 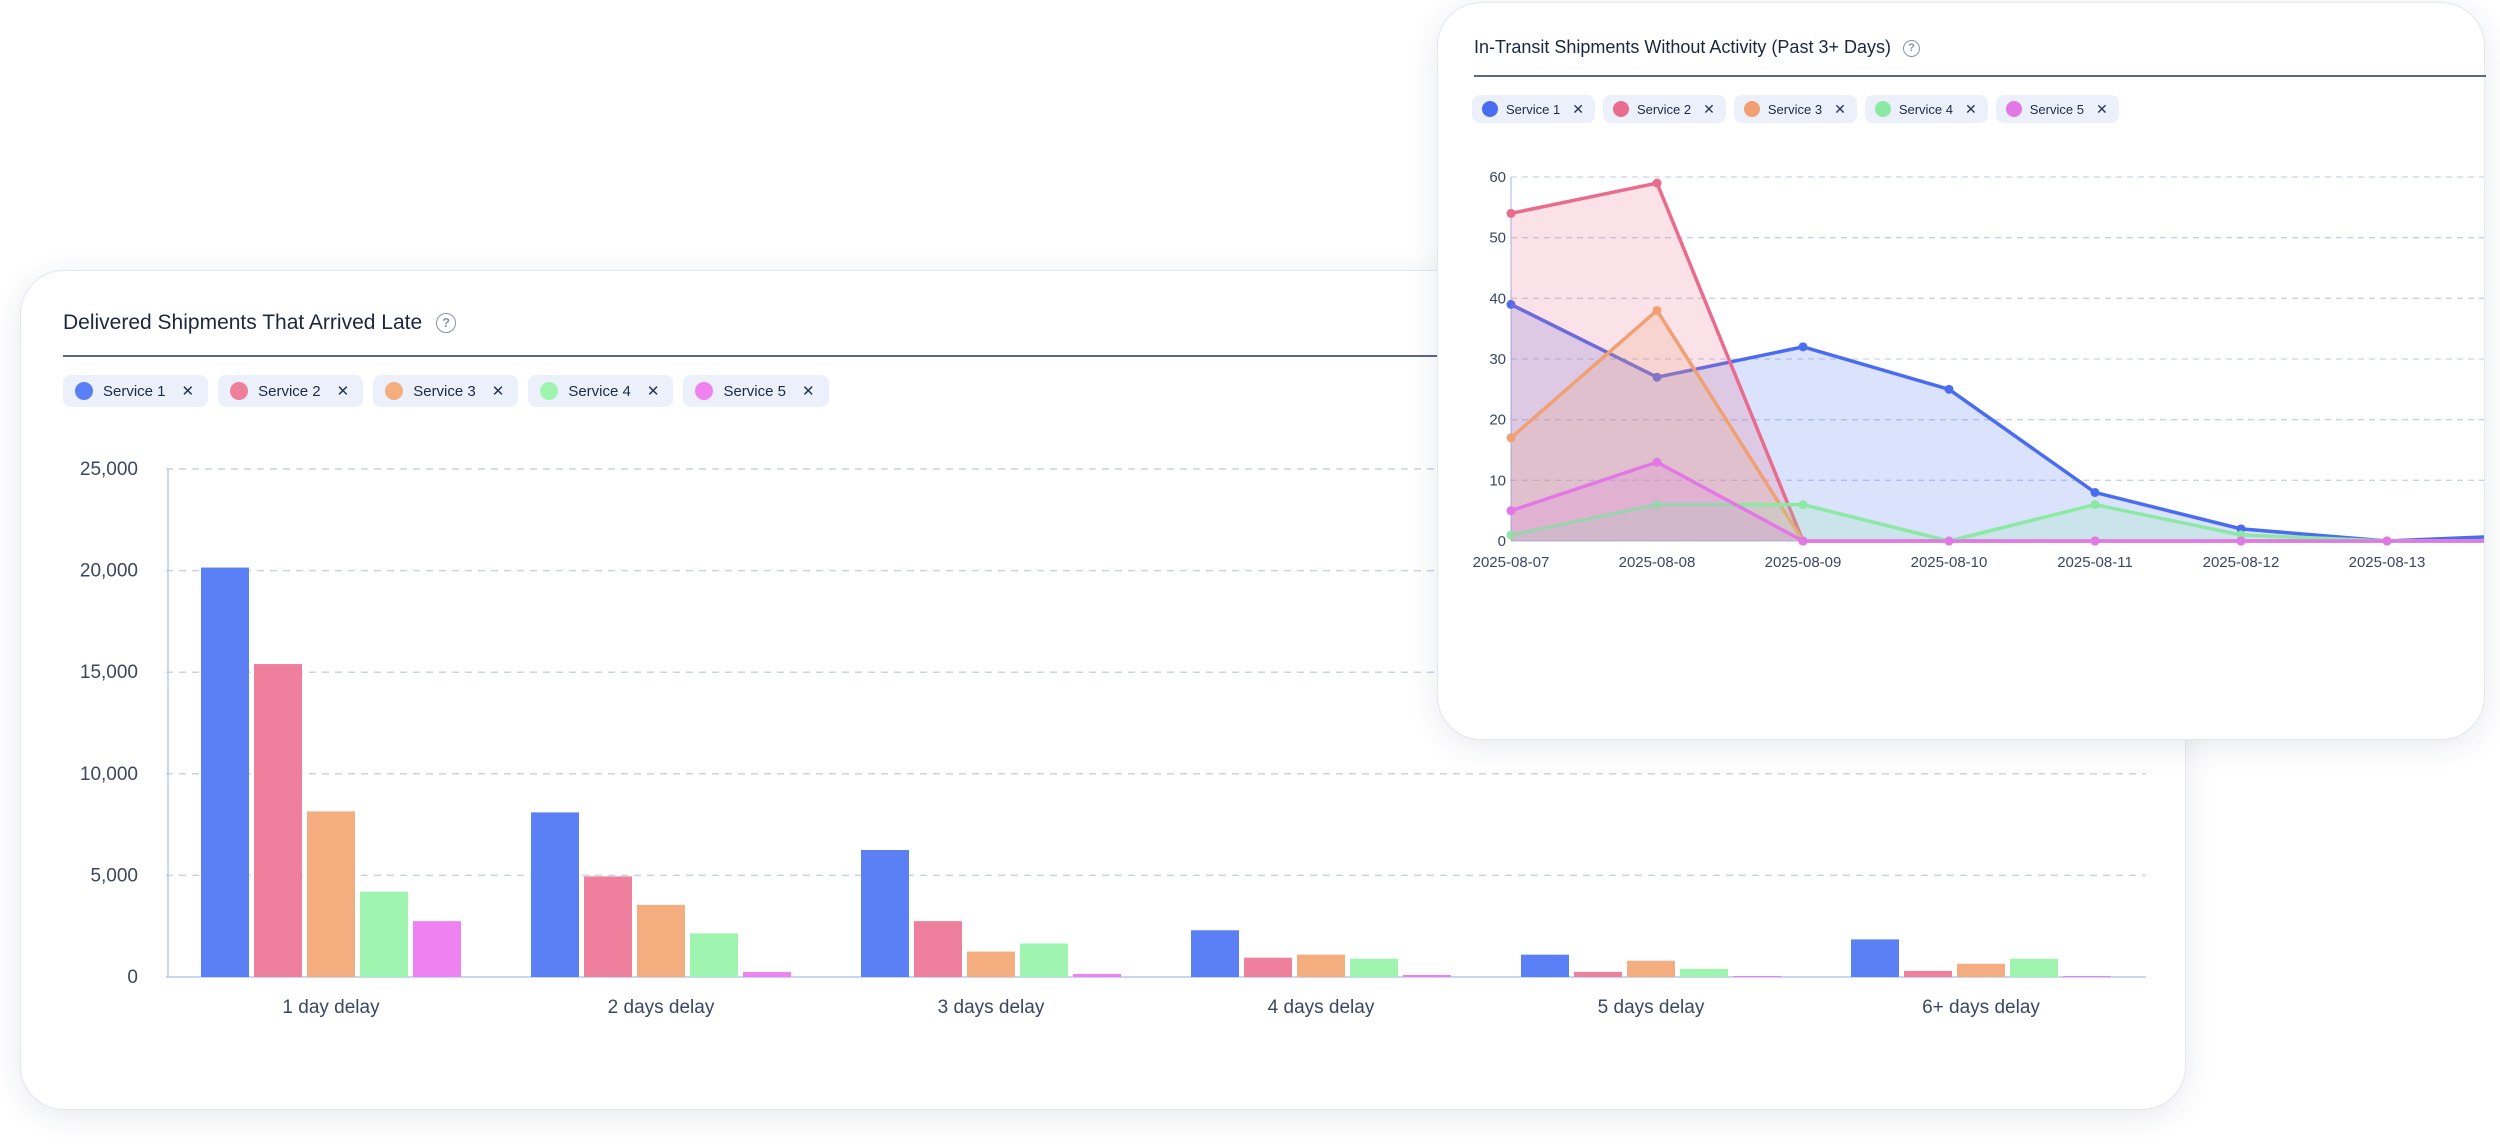 I want to click on y-tick-label: 5,000, so click(x=114, y=875).